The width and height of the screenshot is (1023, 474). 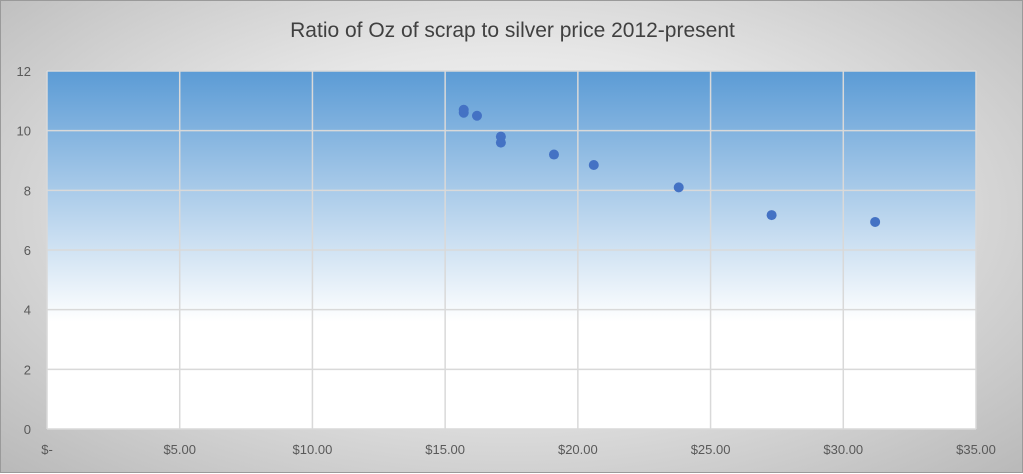 What do you see at coordinates (445, 449) in the screenshot?
I see `x-tick-label: $15.00` at bounding box center [445, 449].